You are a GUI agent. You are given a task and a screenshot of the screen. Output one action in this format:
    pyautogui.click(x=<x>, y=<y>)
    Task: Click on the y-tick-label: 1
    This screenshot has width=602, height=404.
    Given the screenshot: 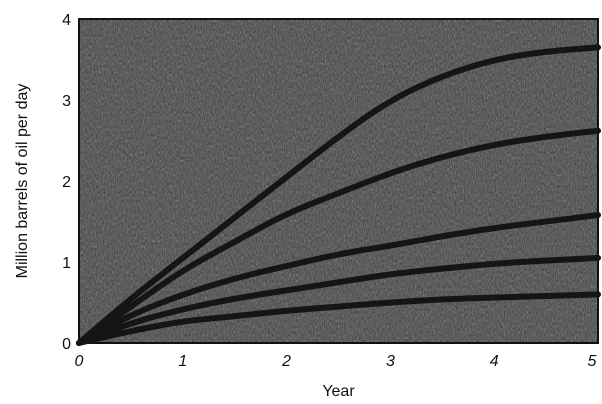 What is the action you would take?
    pyautogui.click(x=66, y=263)
    